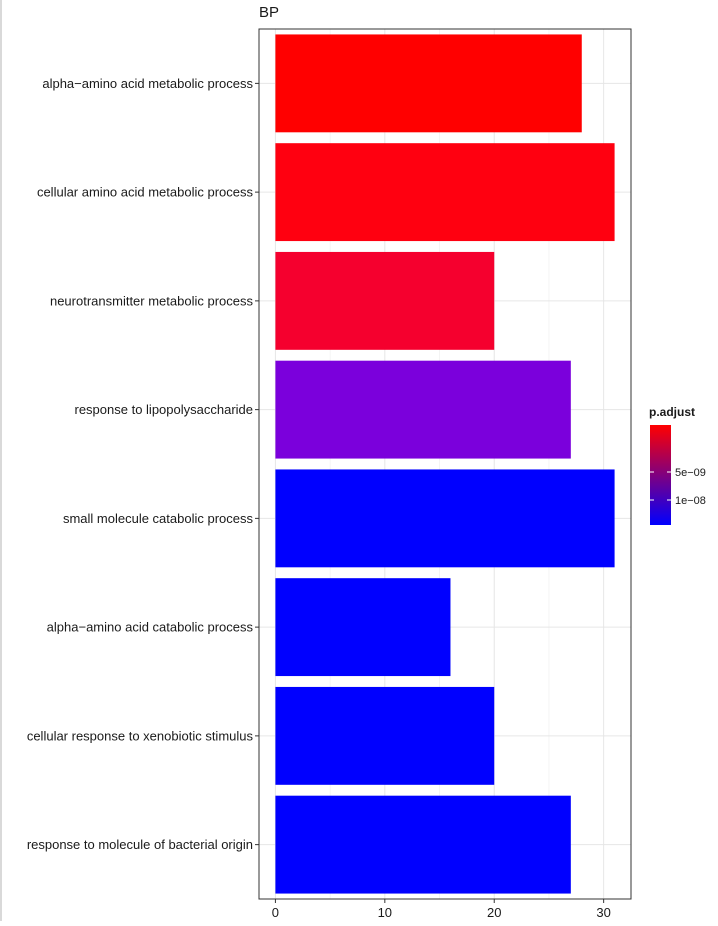 The width and height of the screenshot is (718, 926). Describe the element at coordinates (603, 912) in the screenshot. I see `x-tick-label: 30` at that location.